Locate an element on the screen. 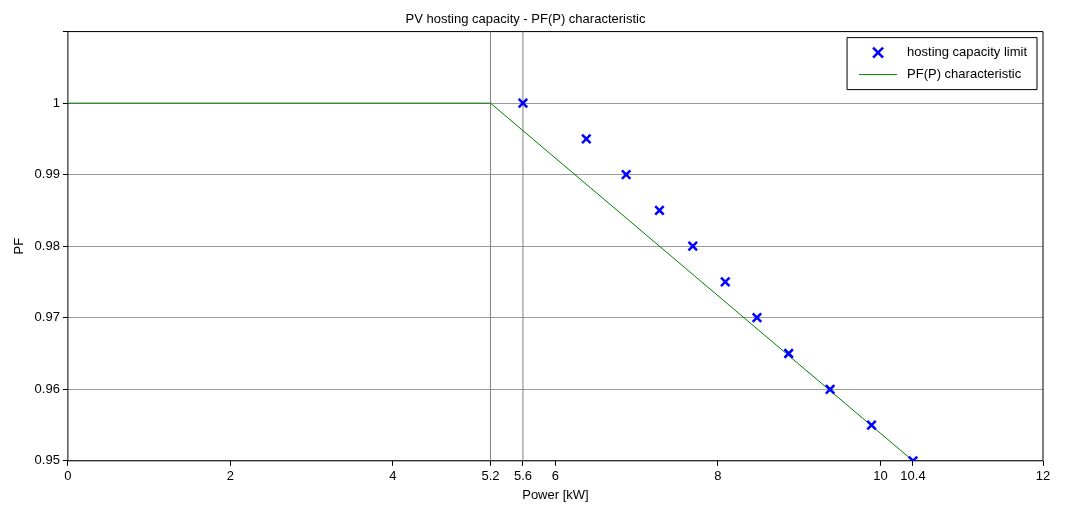 The width and height of the screenshot is (1065, 511). x-tick-label: 6 is located at coordinates (555, 476).